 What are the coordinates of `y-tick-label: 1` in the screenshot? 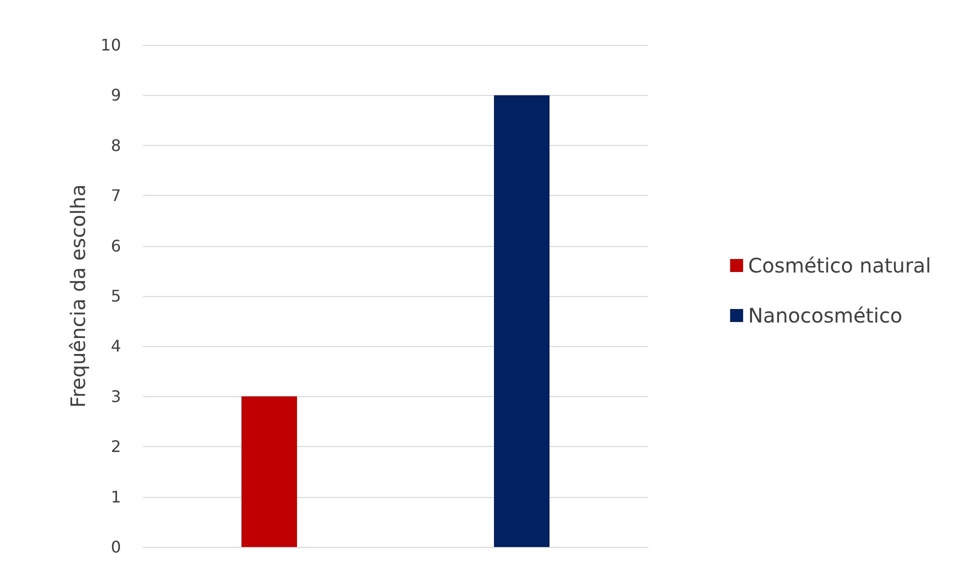 It's located at (115, 496).